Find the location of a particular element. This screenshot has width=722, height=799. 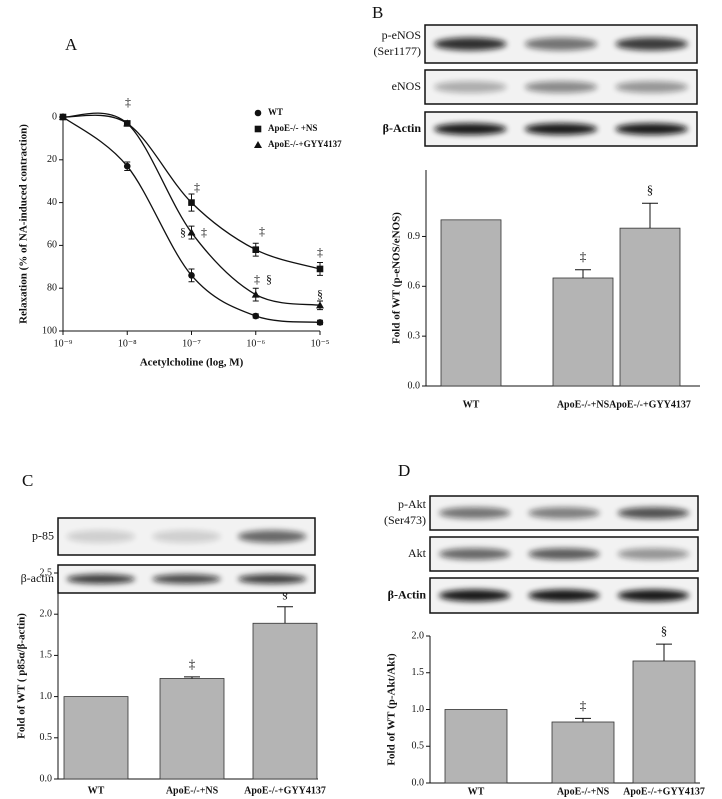

y-tick-label: 100 is located at coordinates (49, 330).